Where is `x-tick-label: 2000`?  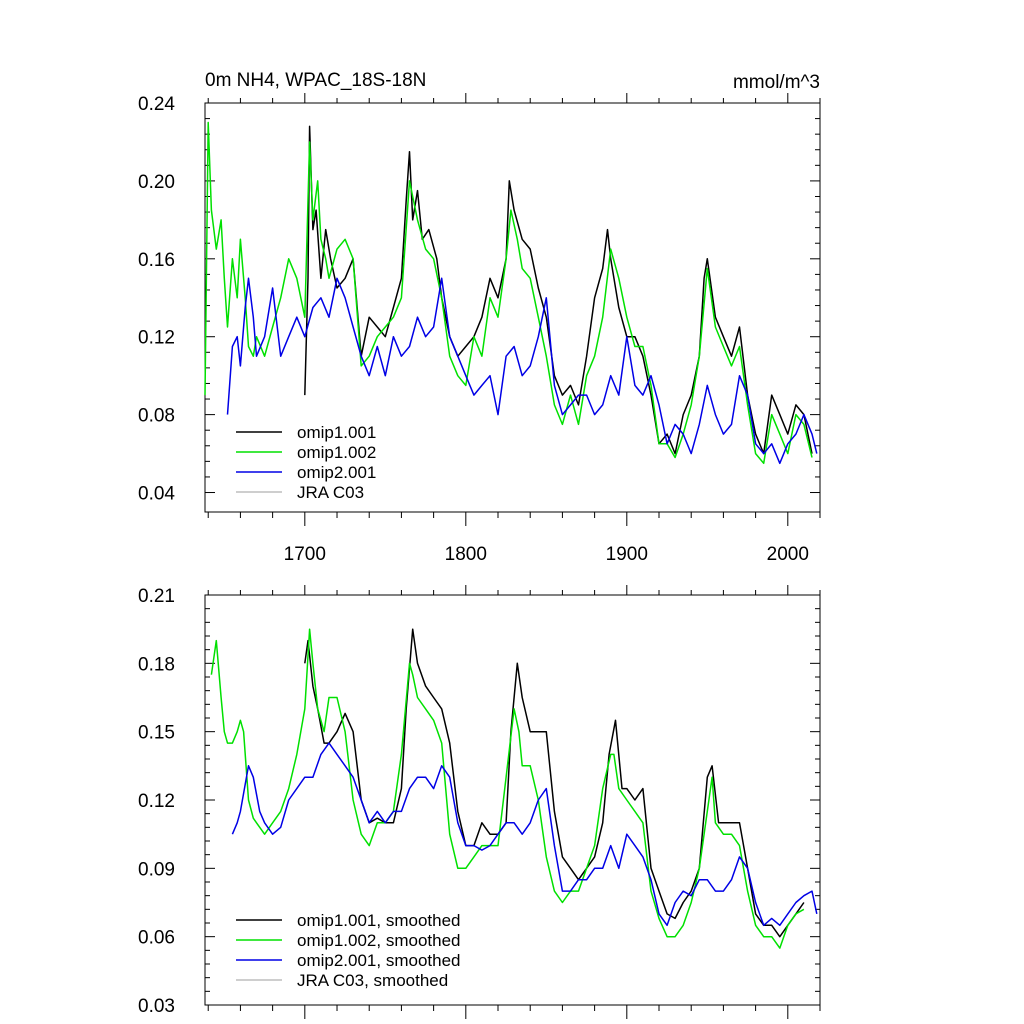
x-tick-label: 2000 is located at coordinates (788, 554).